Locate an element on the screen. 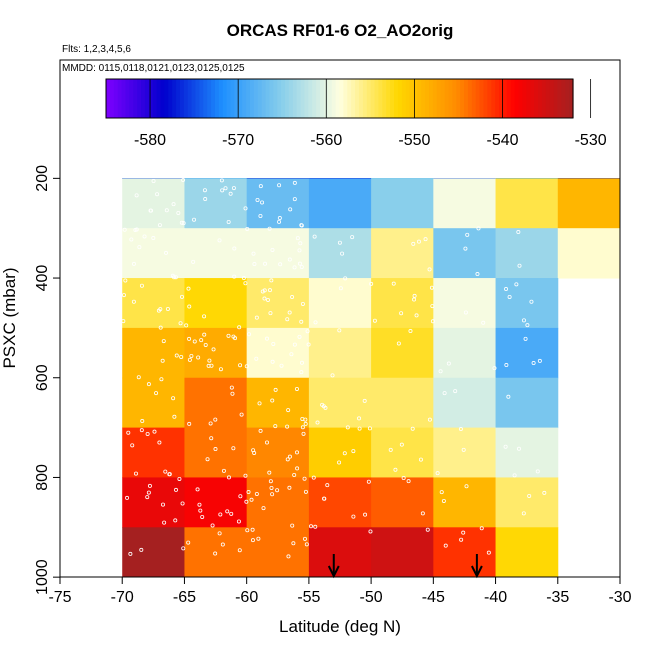 The image size is (650, 650). chart-title: ORCAS RF01-6 O2_AO2orig is located at coordinates (340, 30).